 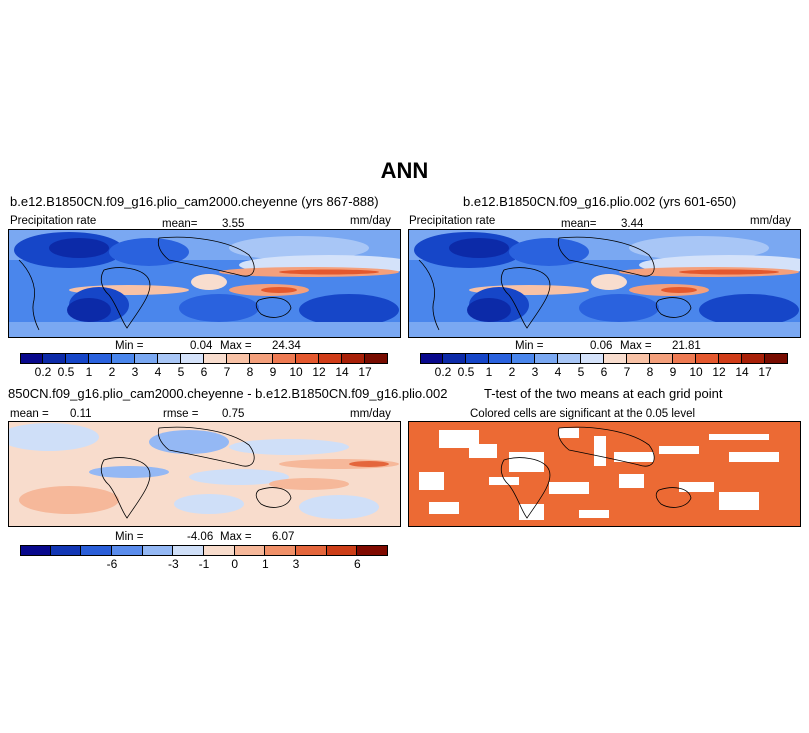 I want to click on panel2-precip-field, so click(x=604, y=283).